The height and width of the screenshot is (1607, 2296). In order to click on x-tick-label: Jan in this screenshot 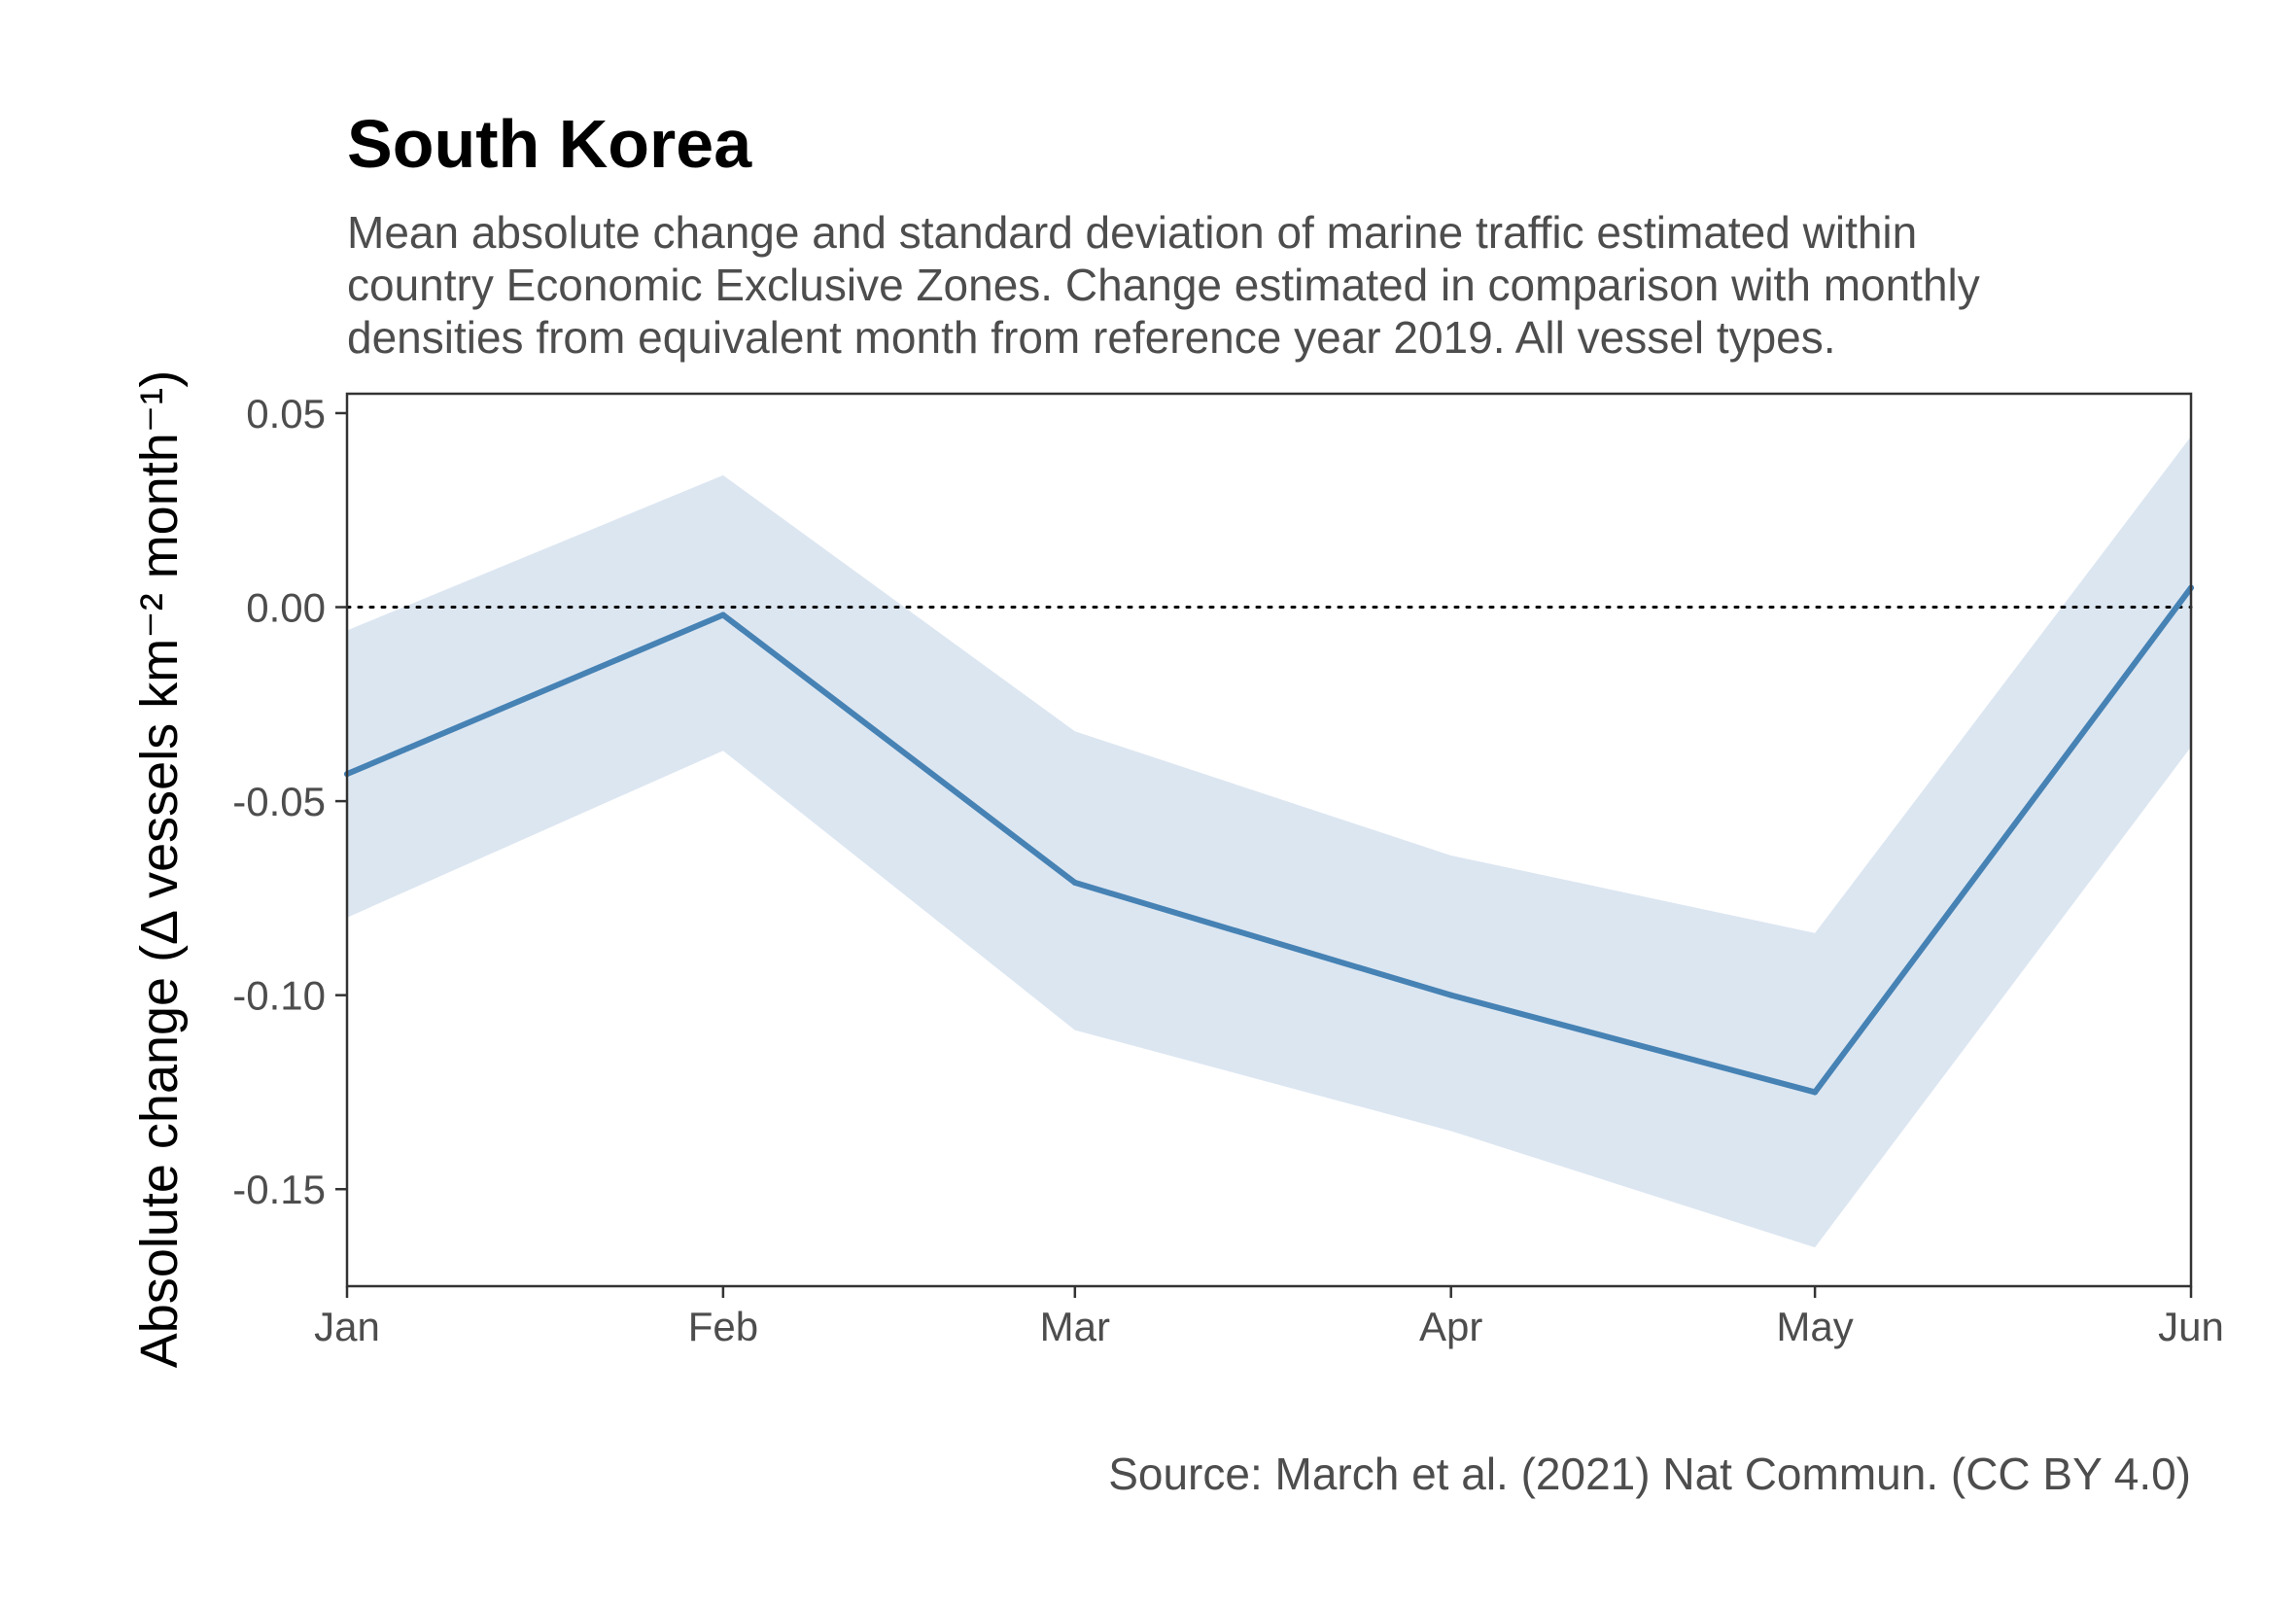, I will do `click(347, 1326)`.